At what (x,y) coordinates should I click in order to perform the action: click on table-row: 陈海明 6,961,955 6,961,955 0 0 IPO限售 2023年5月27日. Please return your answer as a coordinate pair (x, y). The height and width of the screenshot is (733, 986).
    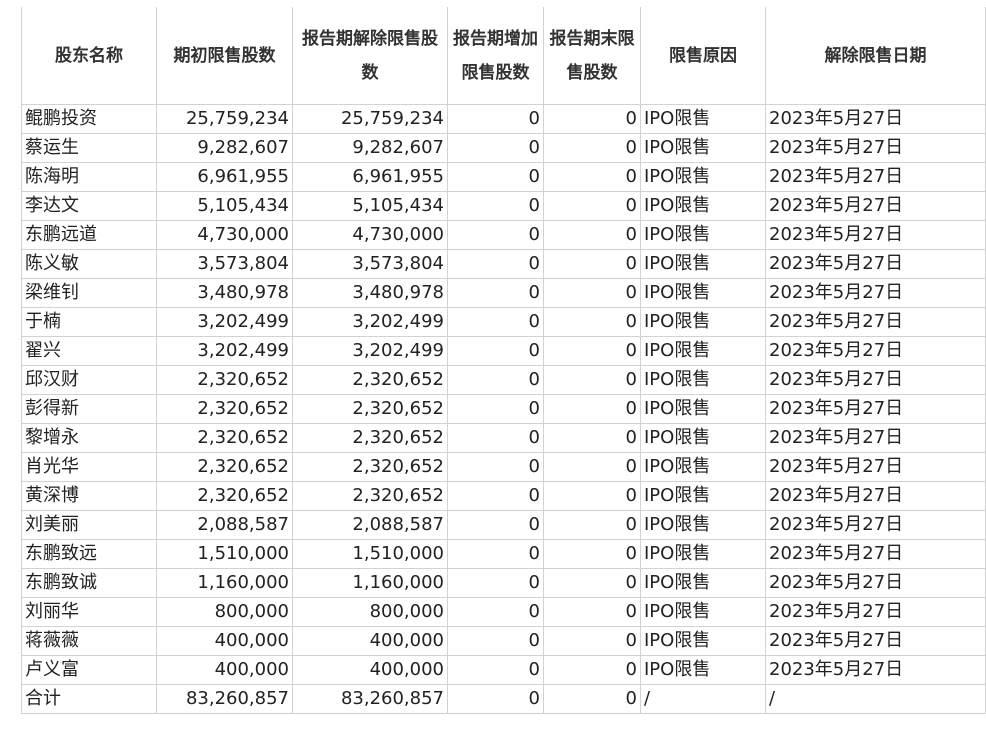
    Looking at the image, I should click on (503, 177).